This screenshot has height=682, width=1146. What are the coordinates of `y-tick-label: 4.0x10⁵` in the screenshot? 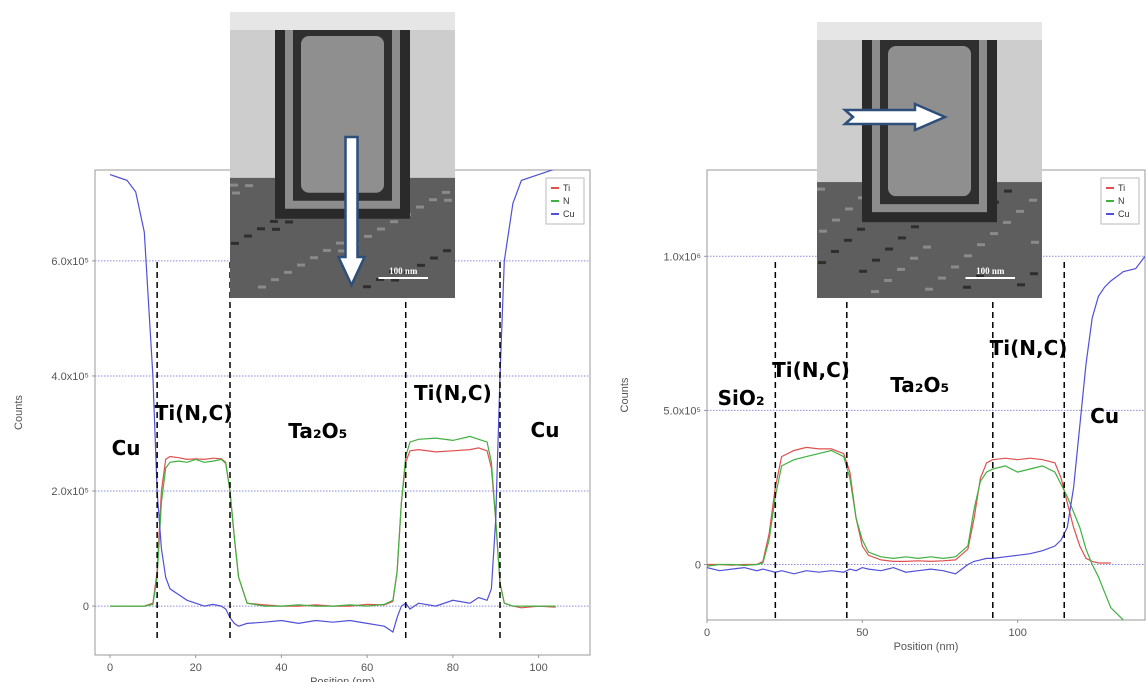 It's located at (70, 377).